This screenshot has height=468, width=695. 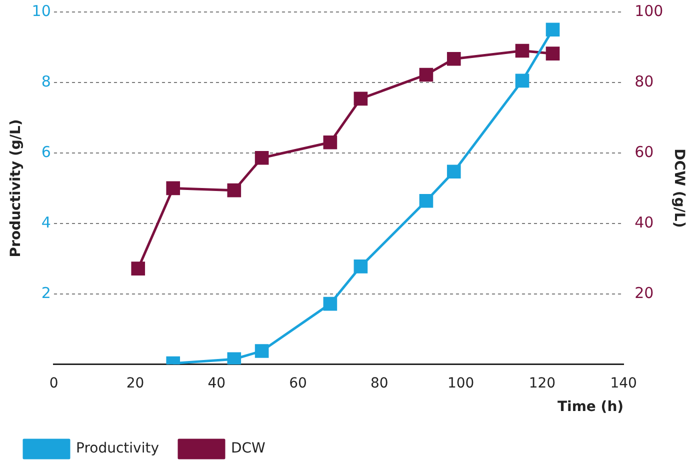 What do you see at coordinates (46, 222) in the screenshot?
I see `y-tick-label: 4` at bounding box center [46, 222].